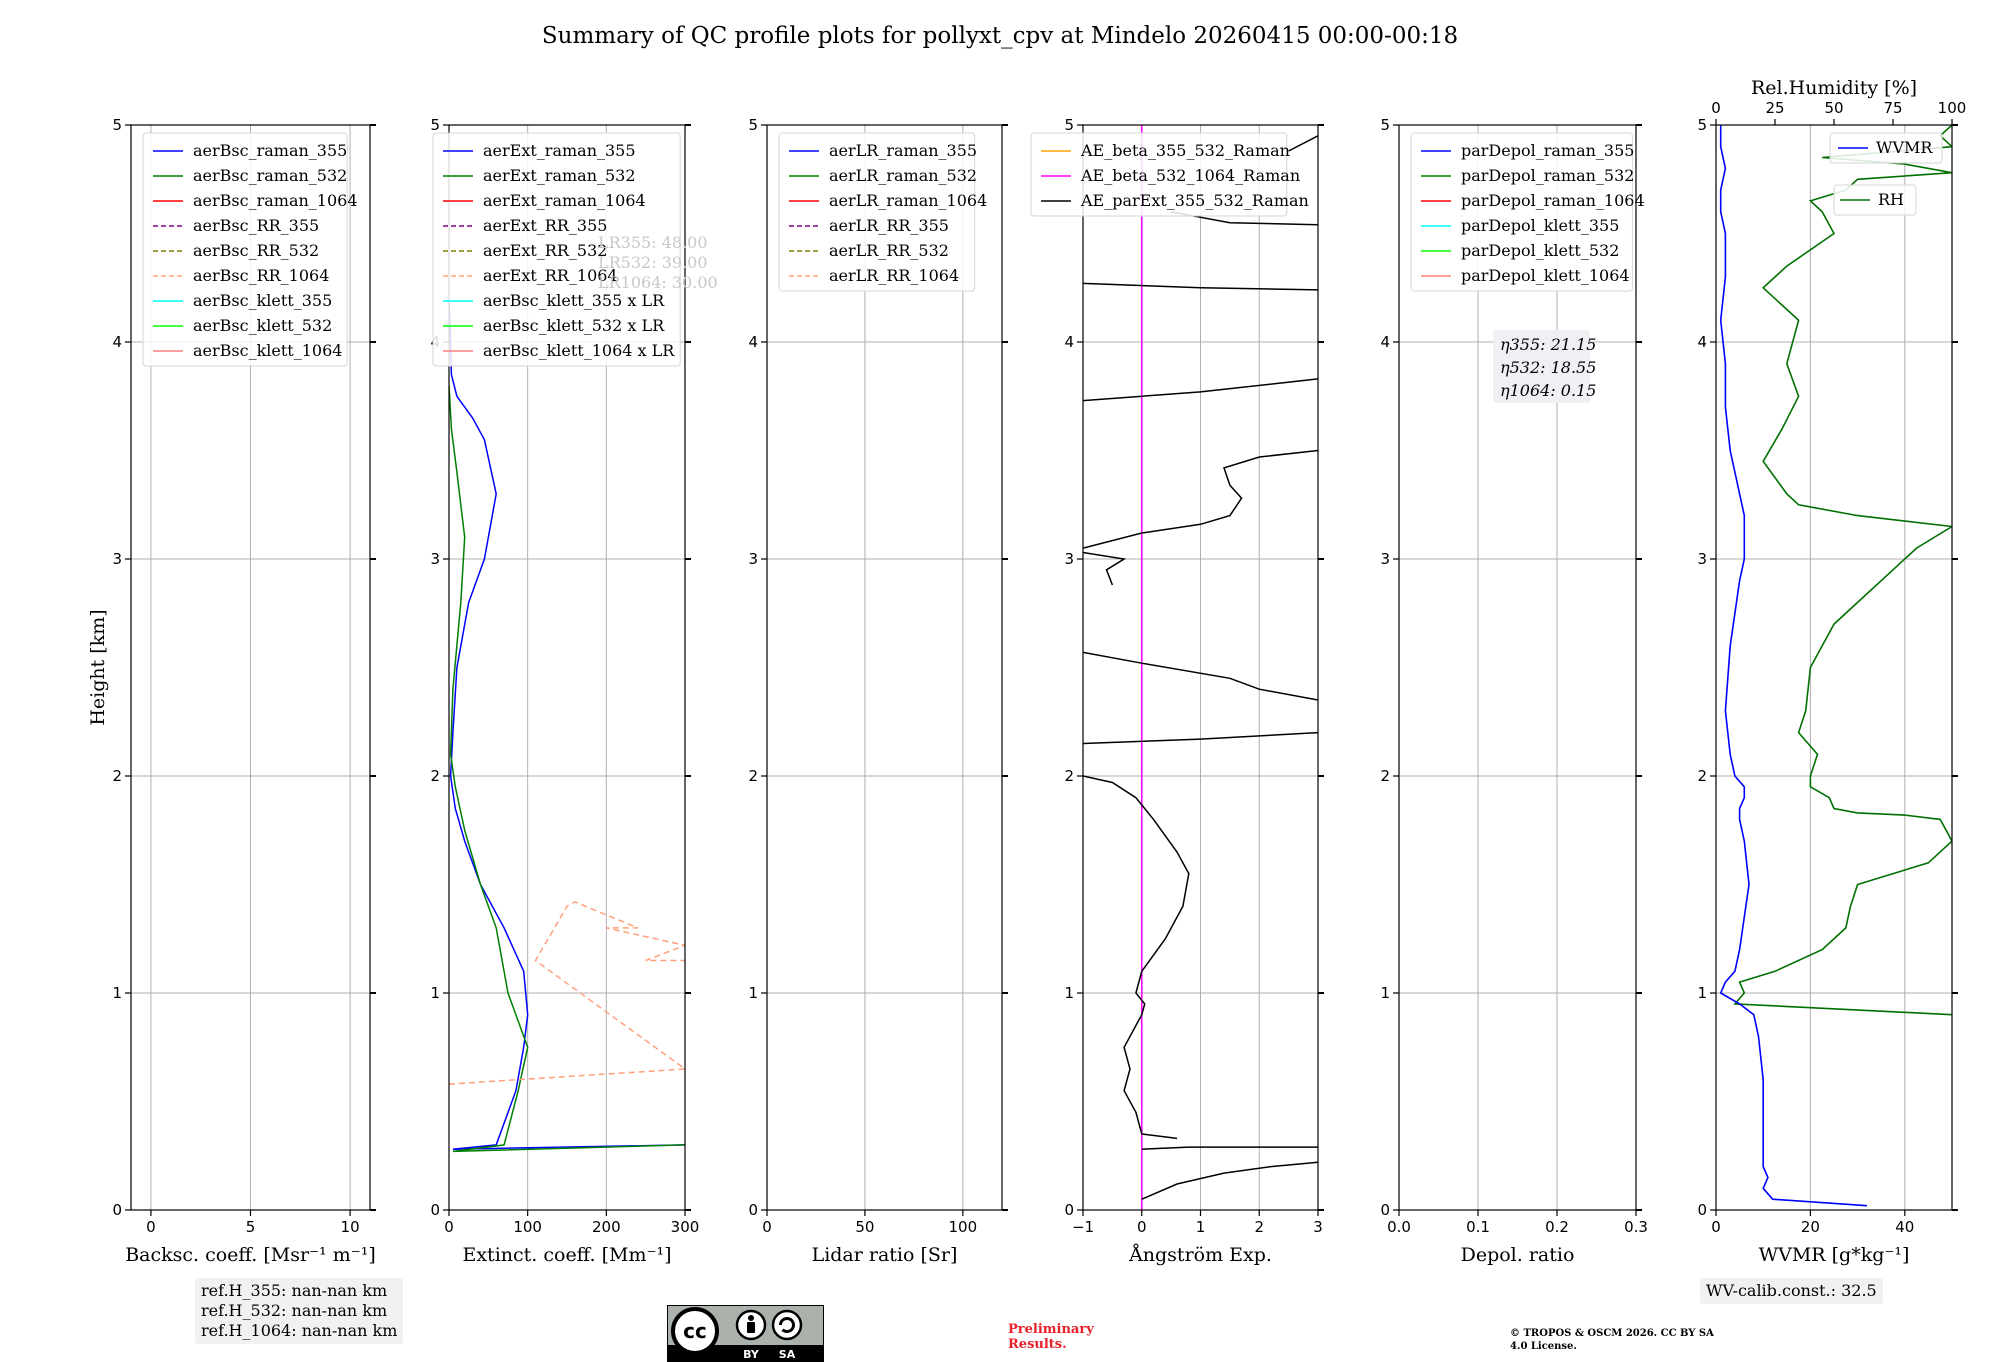 Image resolution: width=2000 pixels, height=1362 pixels. What do you see at coordinates (903, 150) in the screenshot?
I see `legend-label: aerLR_raman_355` at bounding box center [903, 150].